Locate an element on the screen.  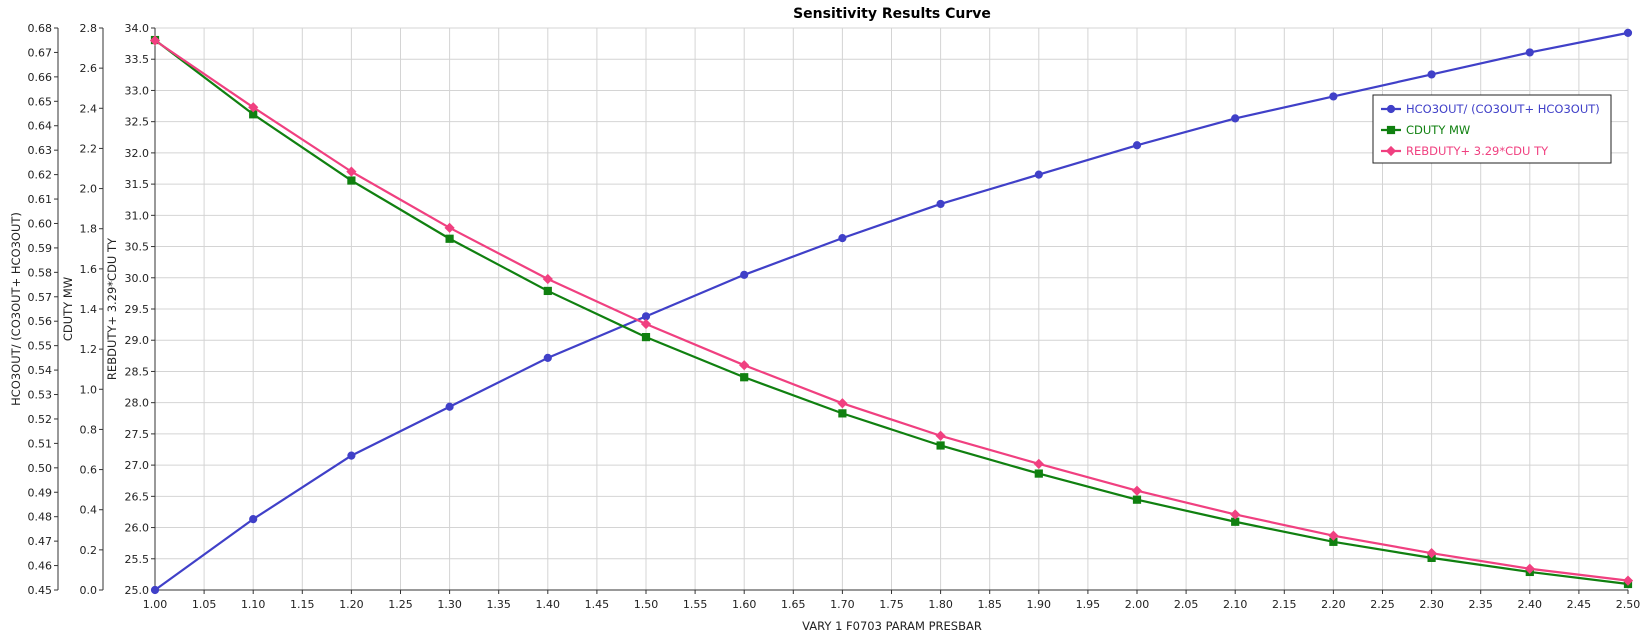
ax1-tick-label: 0.59 is located at coordinates (40, 248).